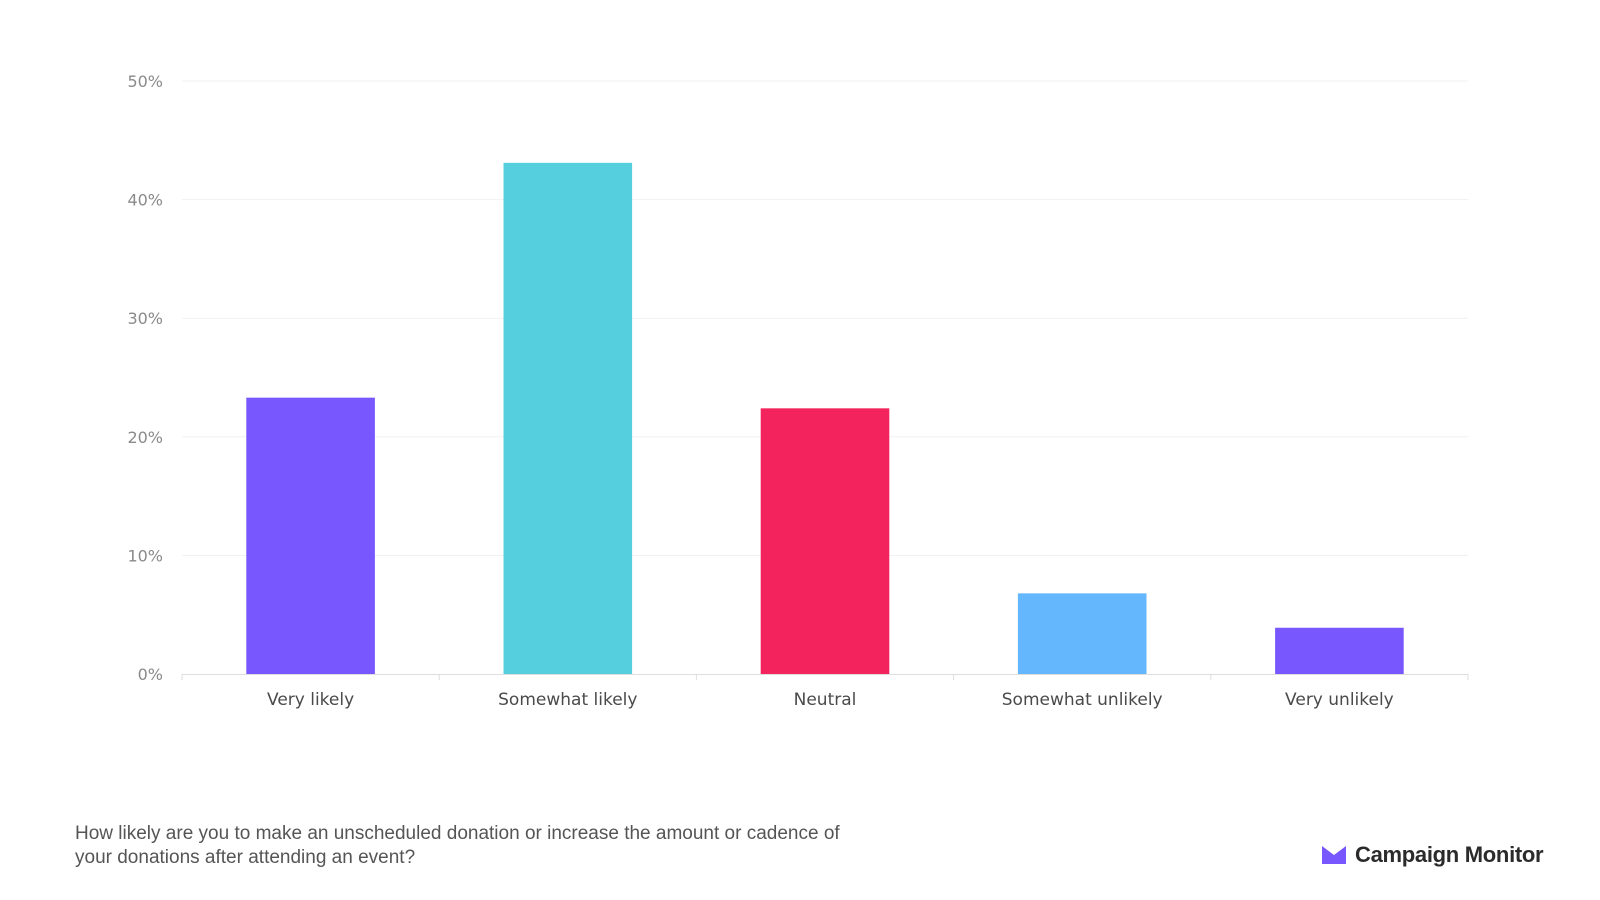 Image resolution: width=1600 pixels, height=900 pixels. Describe the element at coordinates (310, 700) in the screenshot. I see `x-tick-label: Very likely` at that location.